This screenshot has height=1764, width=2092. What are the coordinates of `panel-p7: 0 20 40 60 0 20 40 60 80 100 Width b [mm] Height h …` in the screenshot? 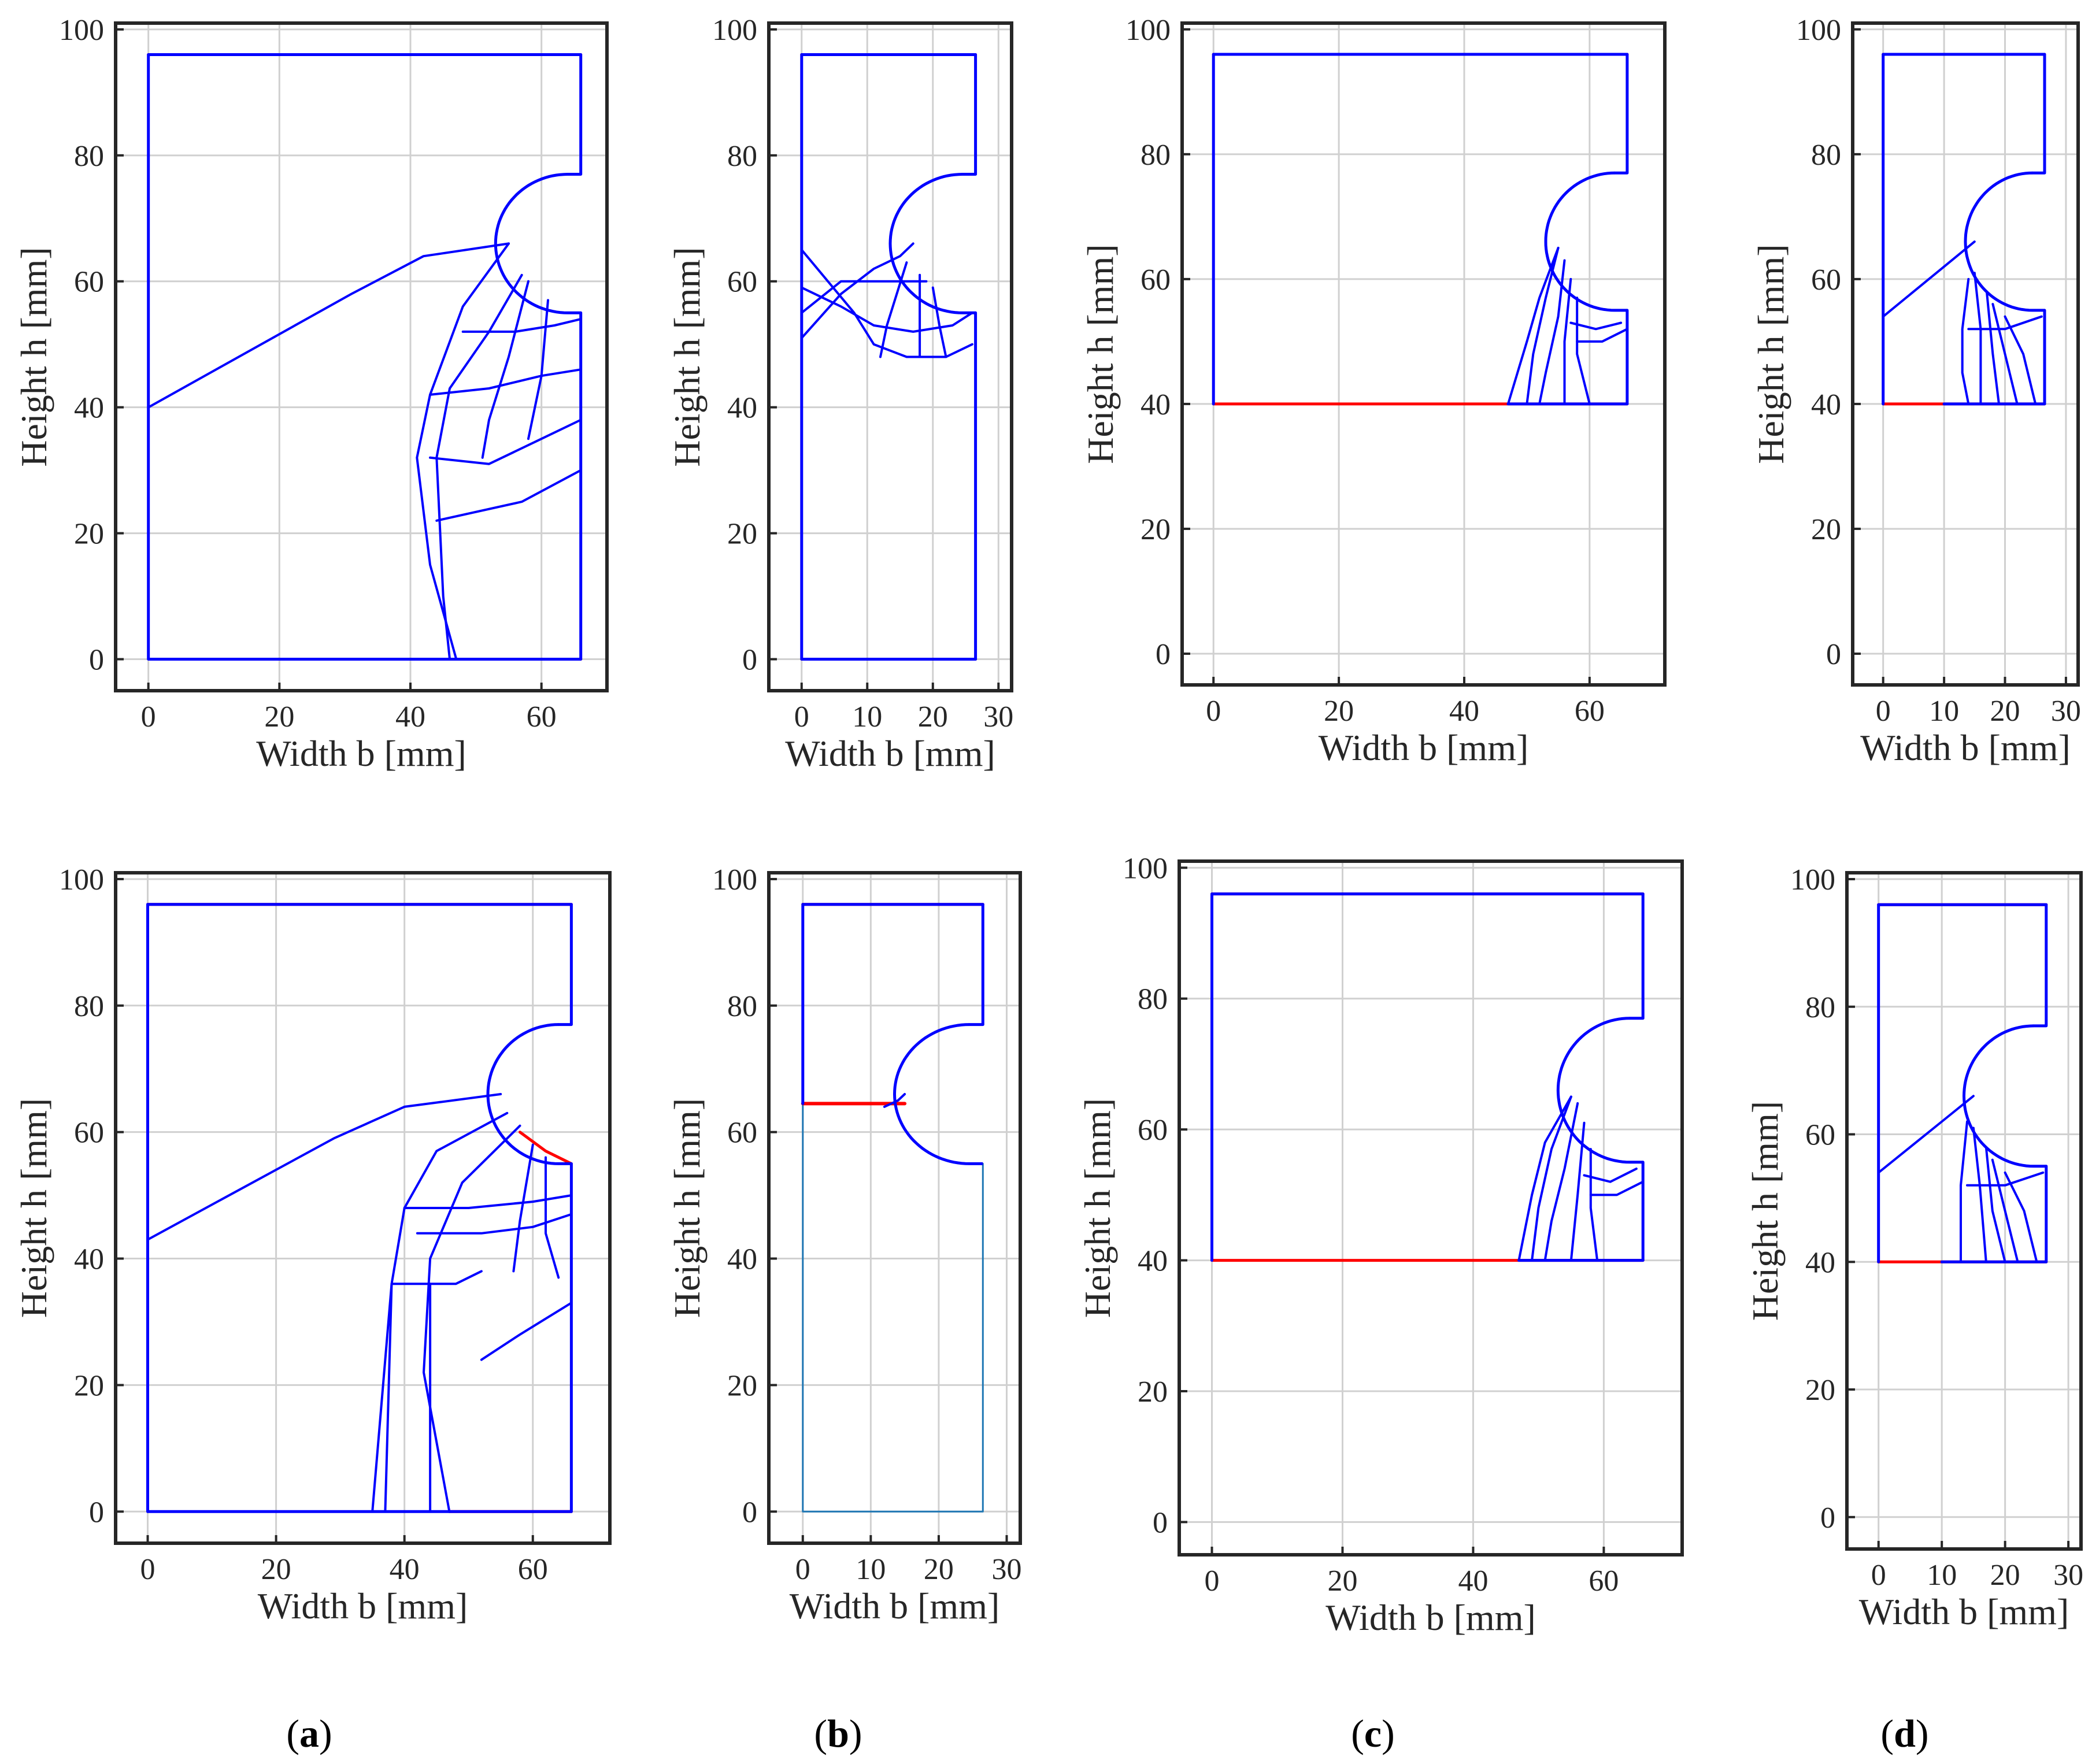 It's located at (1380, 1245).